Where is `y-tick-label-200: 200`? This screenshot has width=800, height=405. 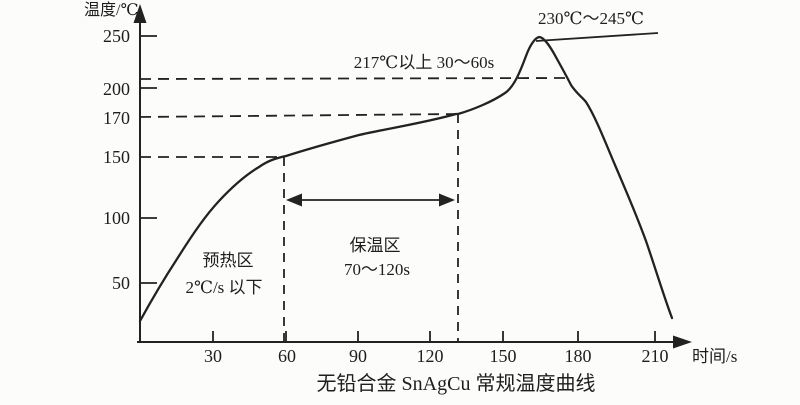 y-tick-label-200: 200 is located at coordinates (116, 89).